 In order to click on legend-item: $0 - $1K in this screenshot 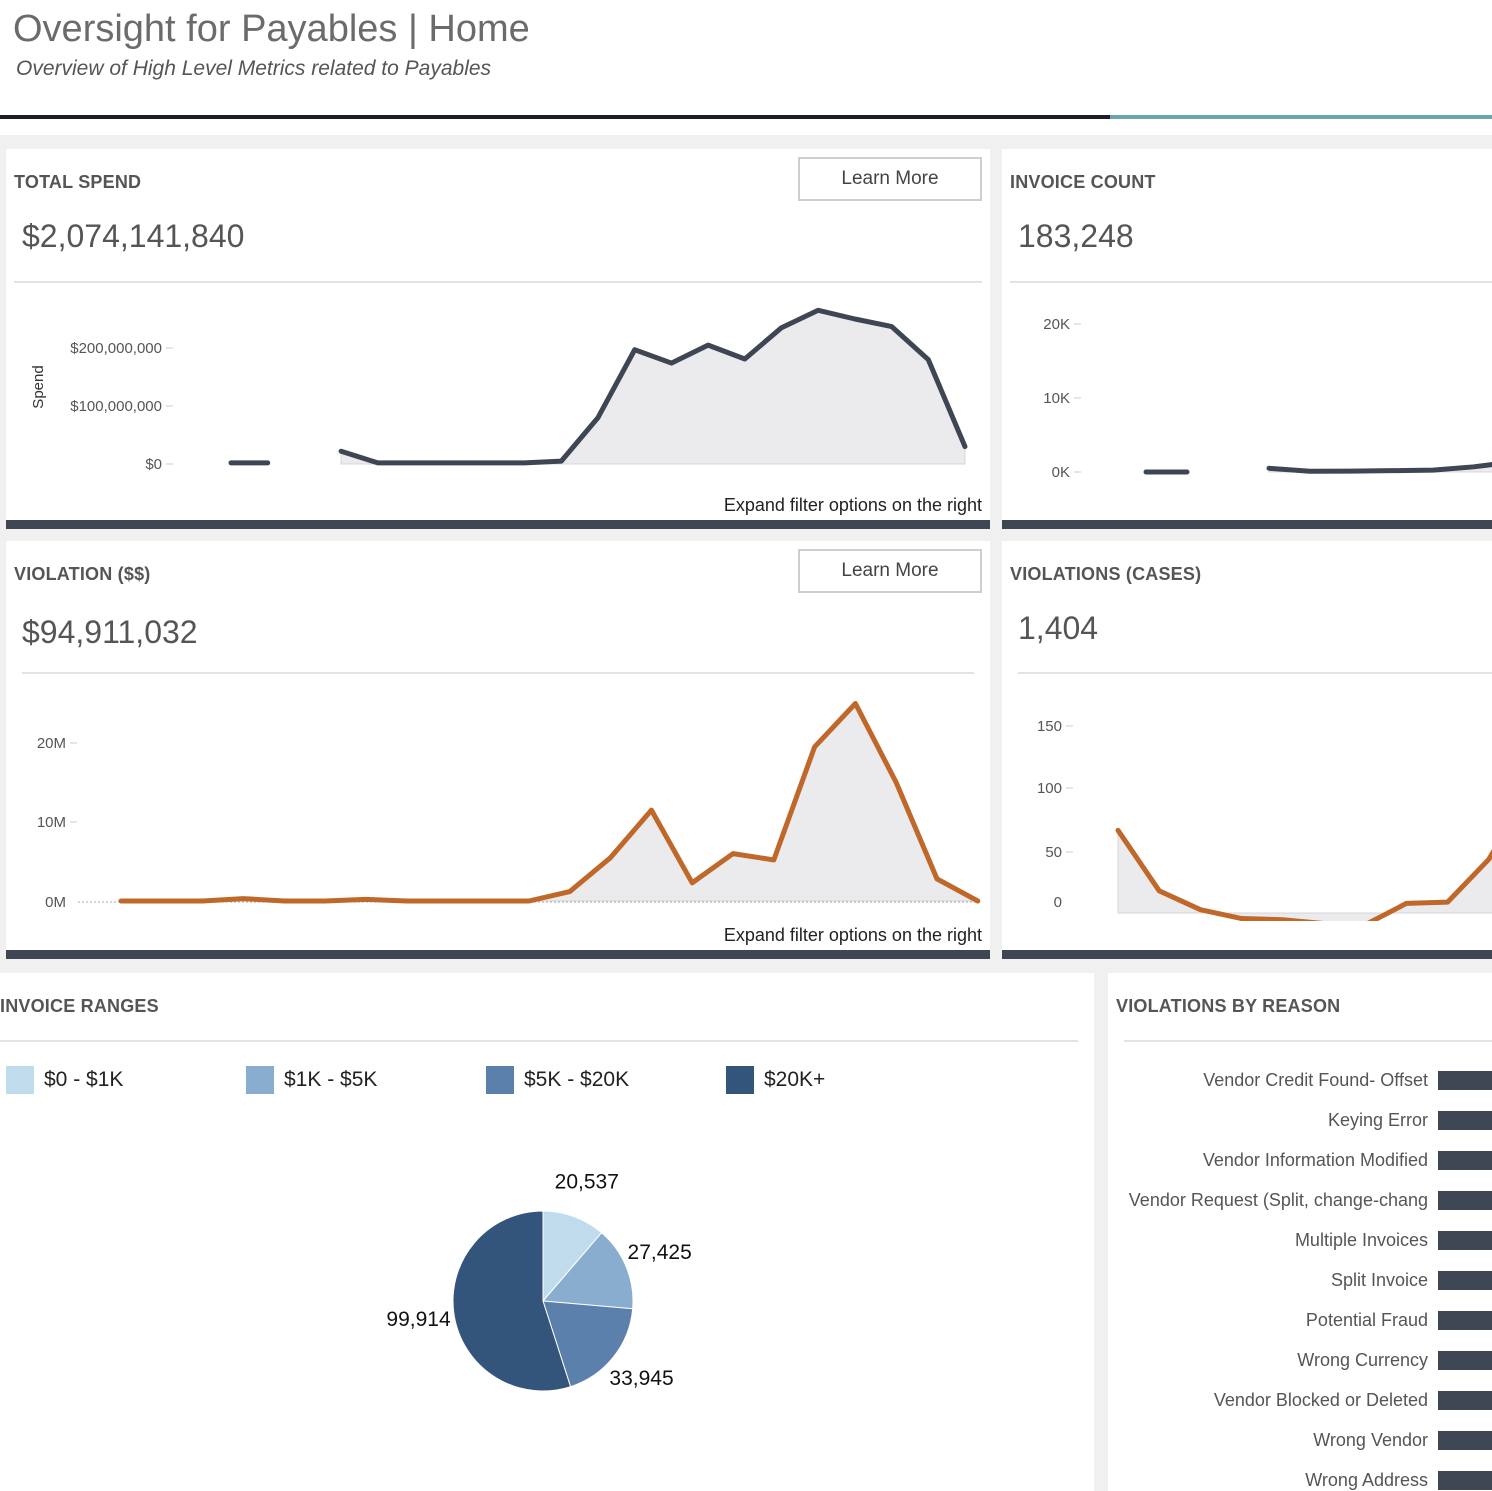, I will do `click(64, 1080)`.